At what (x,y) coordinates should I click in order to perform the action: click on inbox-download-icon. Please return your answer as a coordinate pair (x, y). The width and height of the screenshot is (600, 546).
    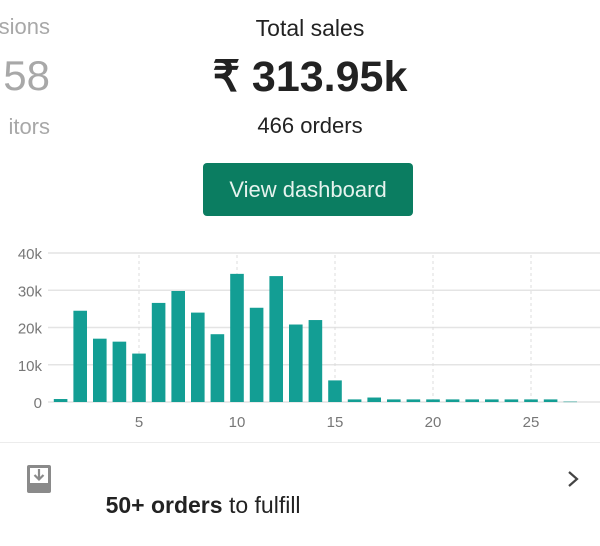
    Looking at the image, I should click on (39, 479).